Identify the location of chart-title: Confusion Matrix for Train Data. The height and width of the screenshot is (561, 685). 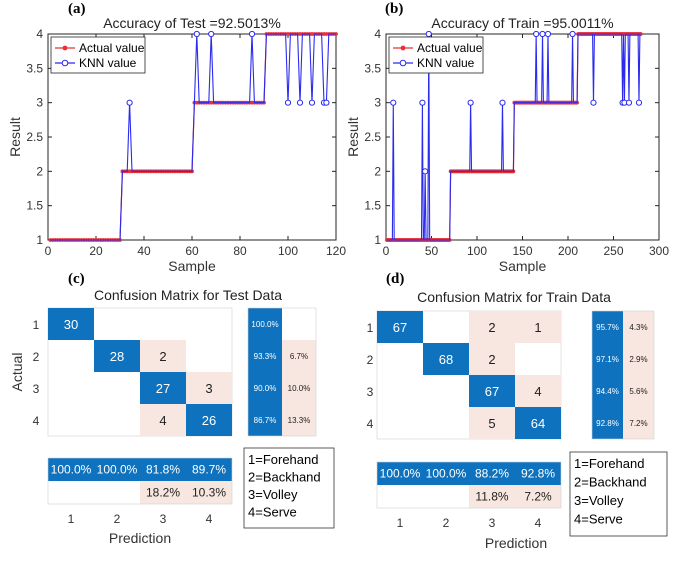
(514, 297).